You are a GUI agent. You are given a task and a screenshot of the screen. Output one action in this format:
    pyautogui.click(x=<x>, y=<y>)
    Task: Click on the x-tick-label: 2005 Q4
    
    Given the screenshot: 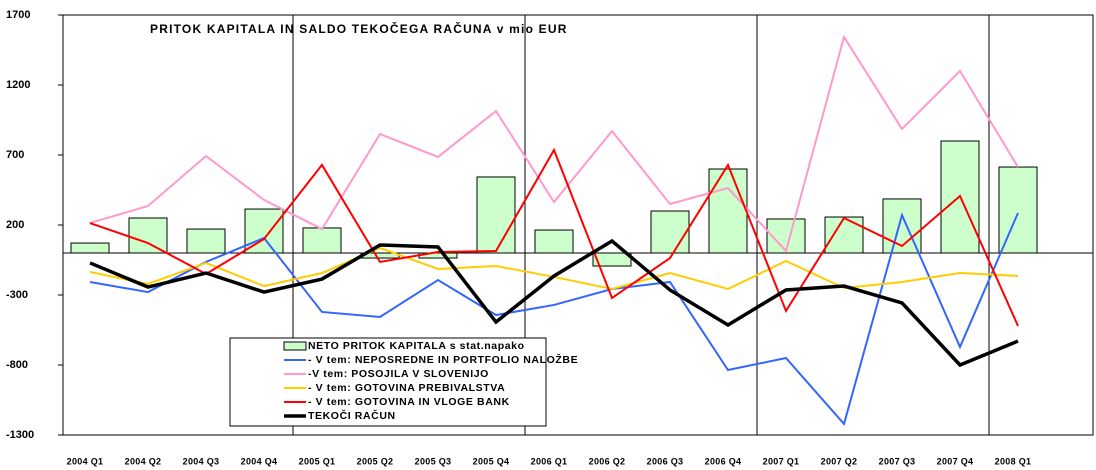 What is the action you would take?
    pyautogui.click(x=491, y=461)
    